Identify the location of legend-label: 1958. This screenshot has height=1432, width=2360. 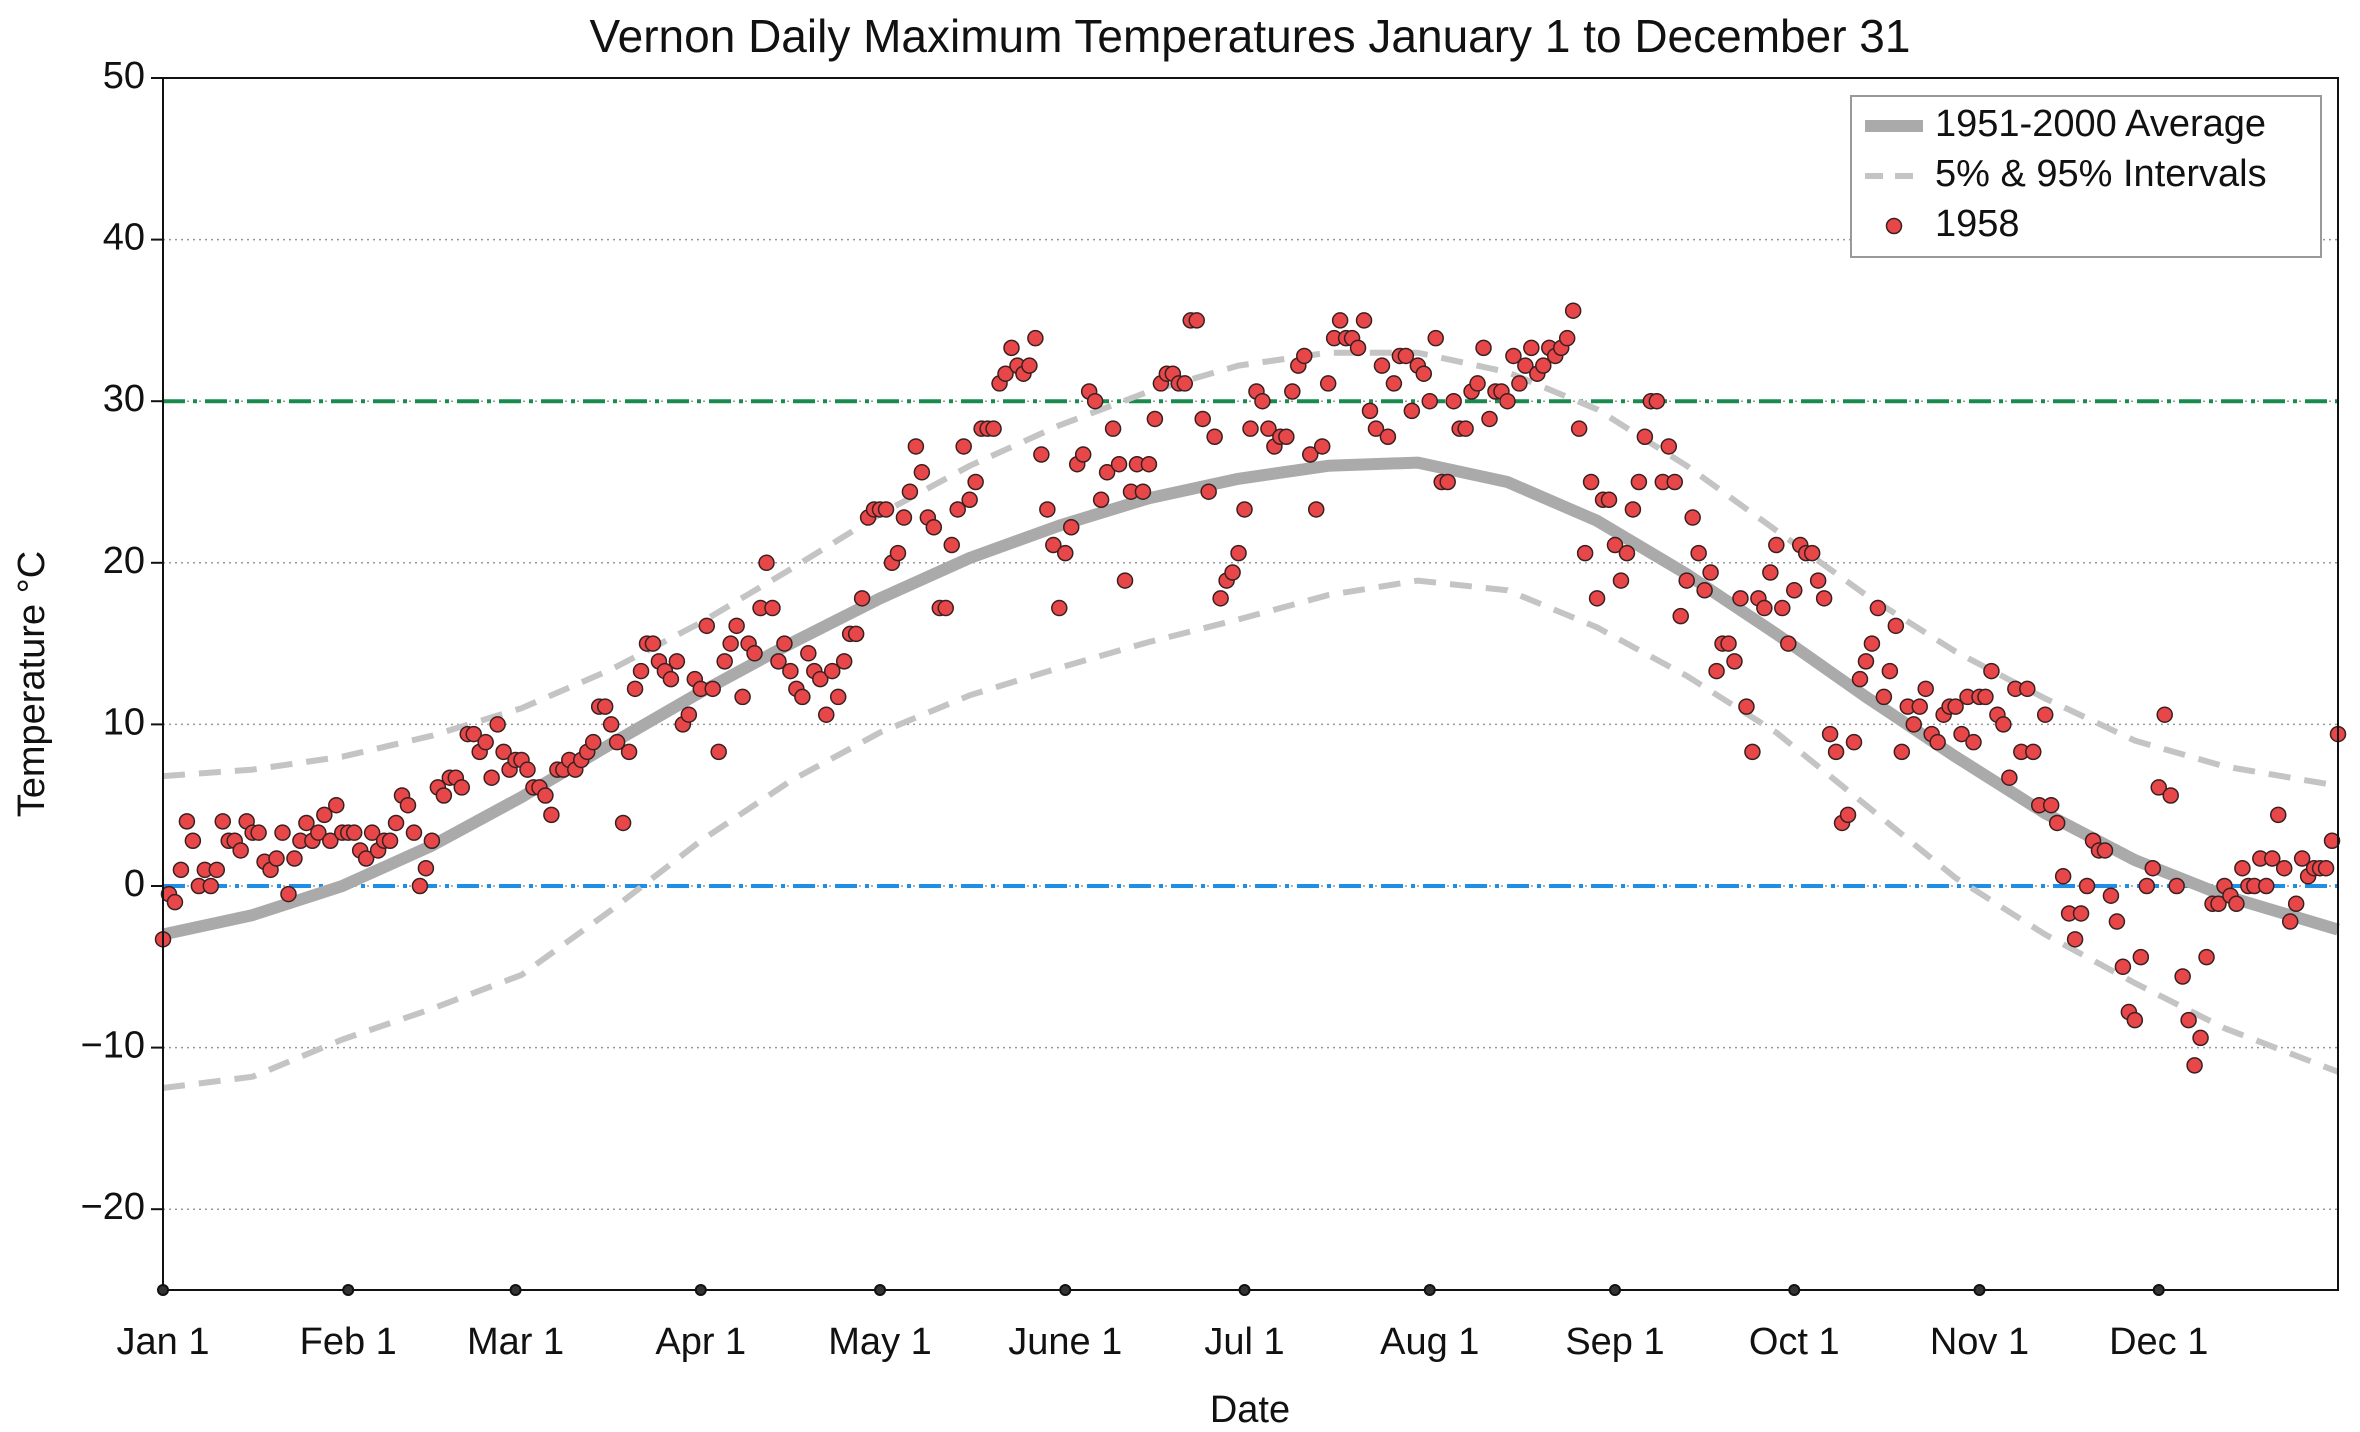
(1977, 224).